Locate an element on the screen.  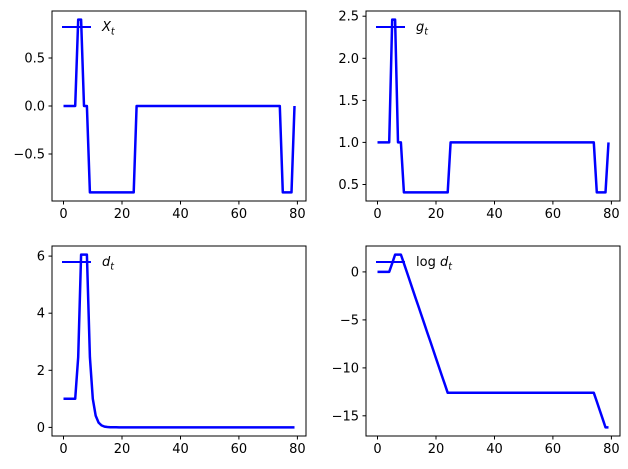
legend-label: Xt is located at coordinates (108, 28).